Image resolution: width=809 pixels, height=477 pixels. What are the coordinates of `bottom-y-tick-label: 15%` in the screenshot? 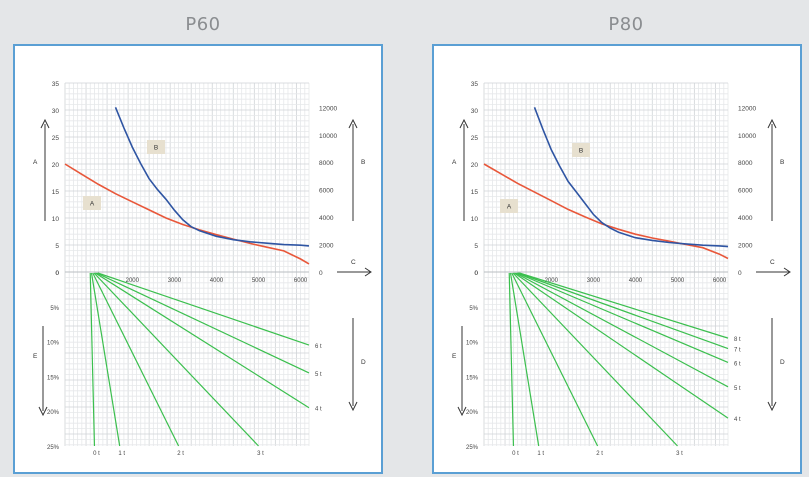 It's located at (472, 378).